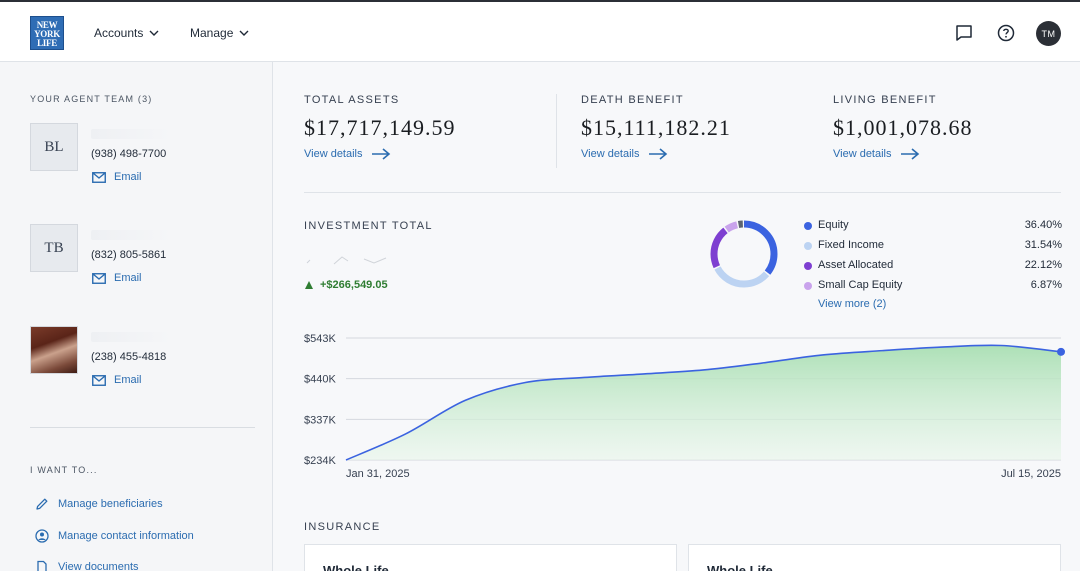 This screenshot has height=571, width=1080. I want to click on death-benefit-value: $15,111,182.21, so click(656, 127).